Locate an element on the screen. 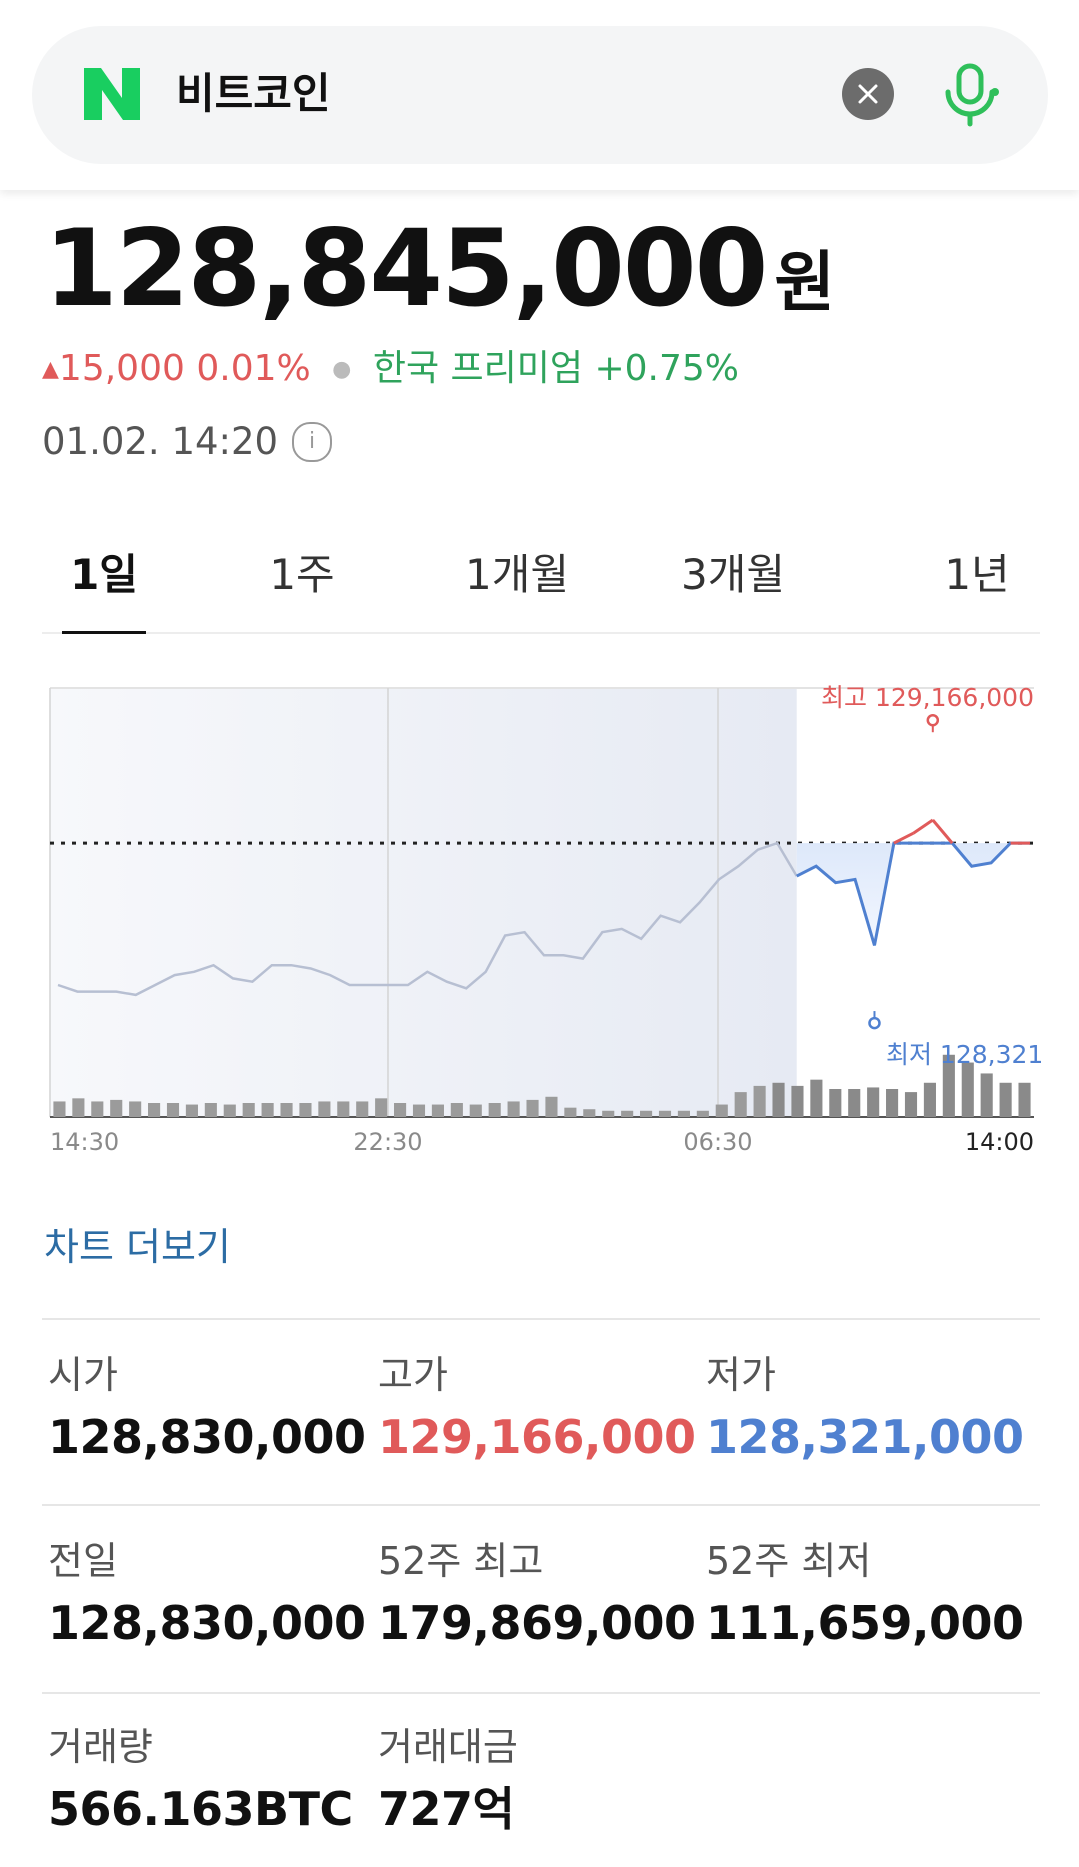  change-amount: 15,000 is located at coordinates (121, 368).